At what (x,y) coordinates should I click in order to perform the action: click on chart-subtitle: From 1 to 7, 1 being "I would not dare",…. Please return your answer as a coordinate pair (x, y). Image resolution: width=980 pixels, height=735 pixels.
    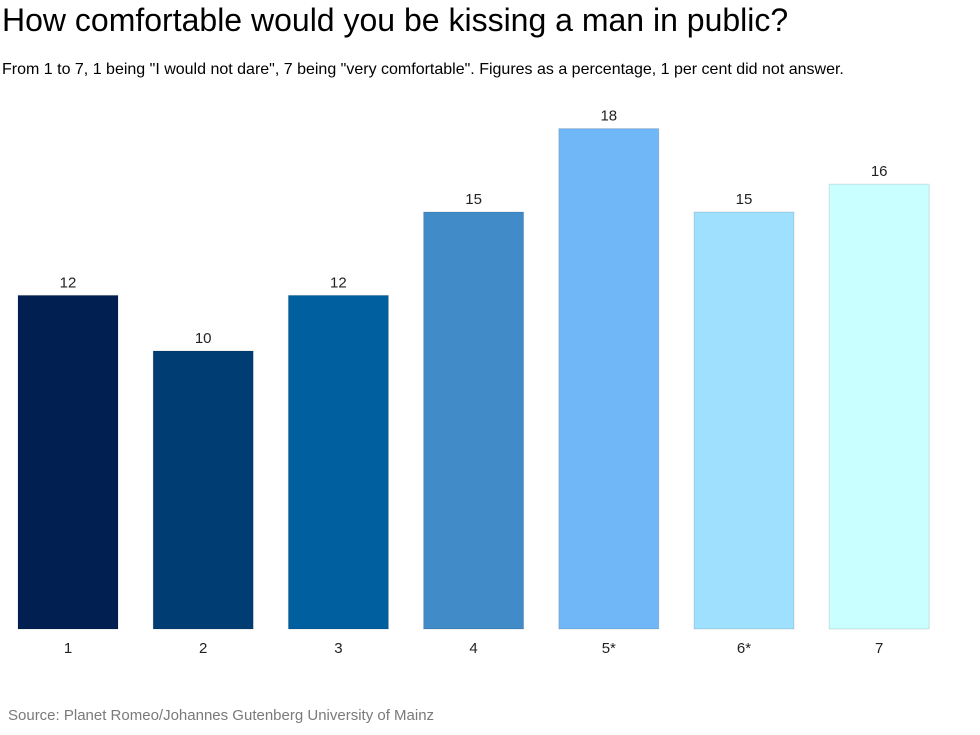
    Looking at the image, I should click on (423, 69).